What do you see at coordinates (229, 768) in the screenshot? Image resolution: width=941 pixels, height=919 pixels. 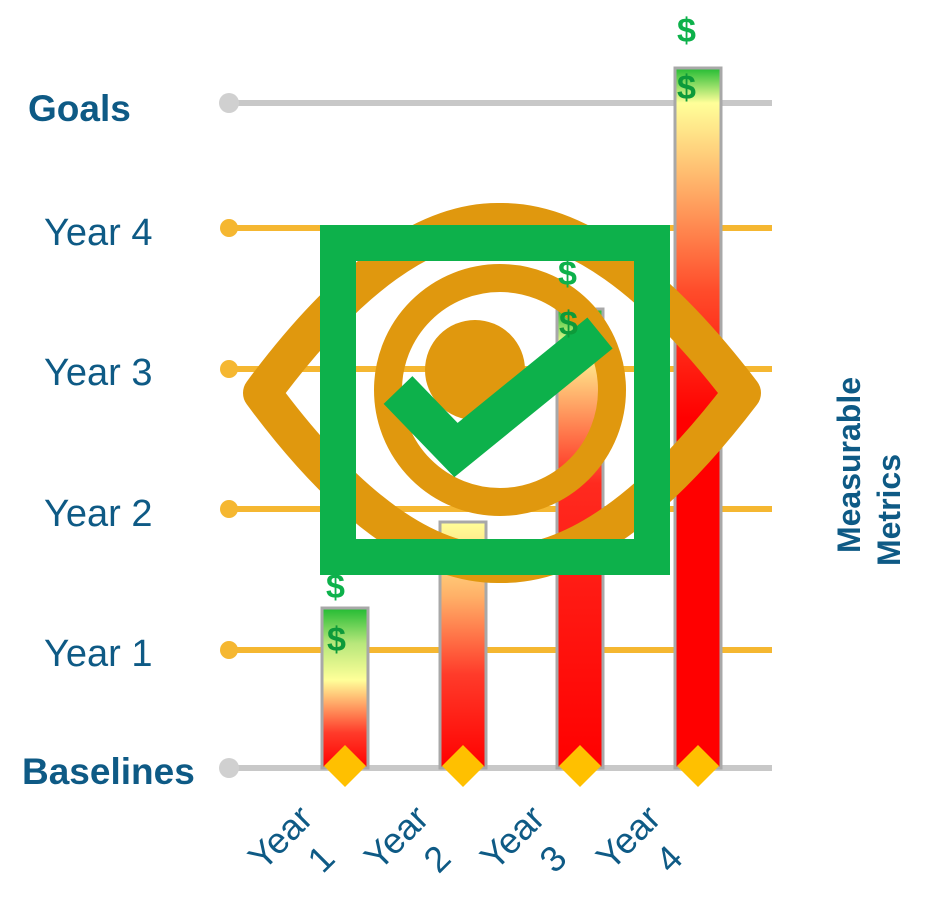 I see `baseline-line-dot` at bounding box center [229, 768].